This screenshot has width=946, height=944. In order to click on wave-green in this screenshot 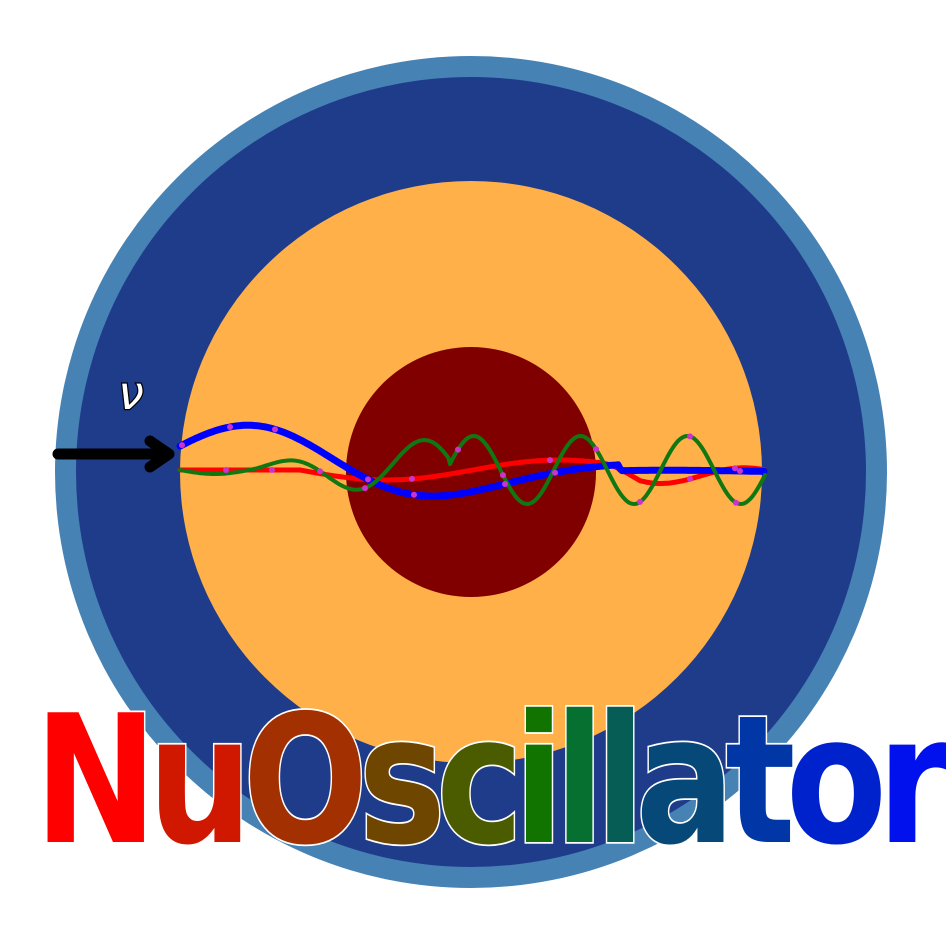, I will do `click(472, 470)`.